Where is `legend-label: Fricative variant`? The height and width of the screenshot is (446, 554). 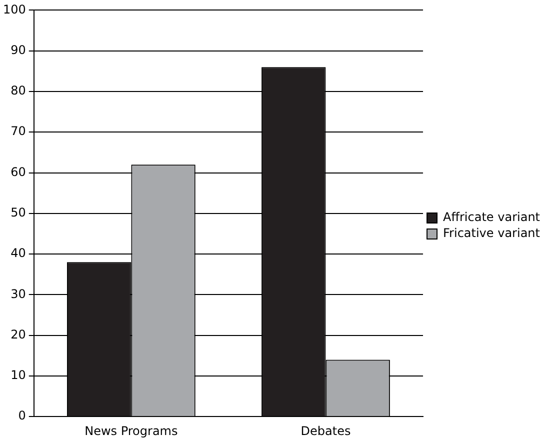
legend-label: Fricative variant is located at coordinates (491, 233).